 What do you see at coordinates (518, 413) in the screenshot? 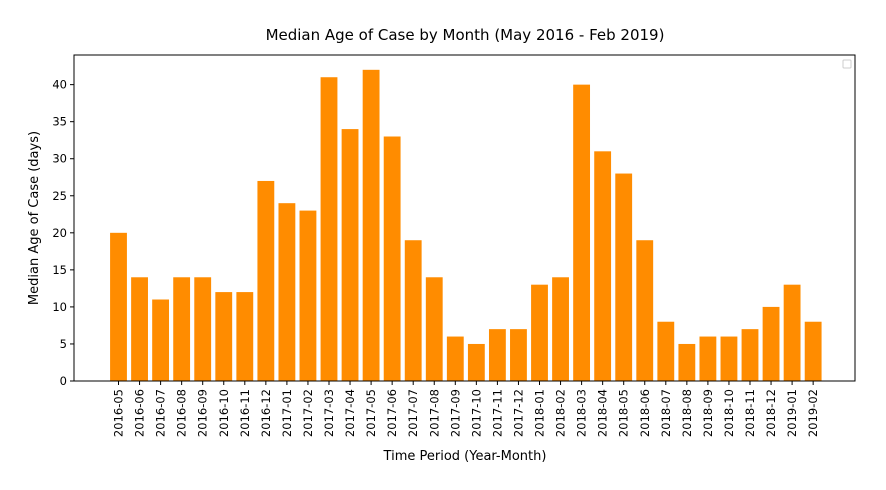
I see `x-tick-label: 2017-12` at bounding box center [518, 413].